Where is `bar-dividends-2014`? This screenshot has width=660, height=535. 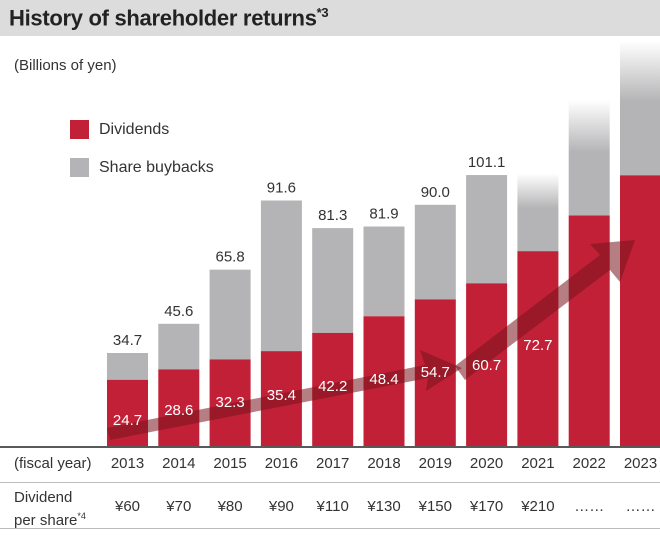
bar-dividends-2014 is located at coordinates (179, 407).